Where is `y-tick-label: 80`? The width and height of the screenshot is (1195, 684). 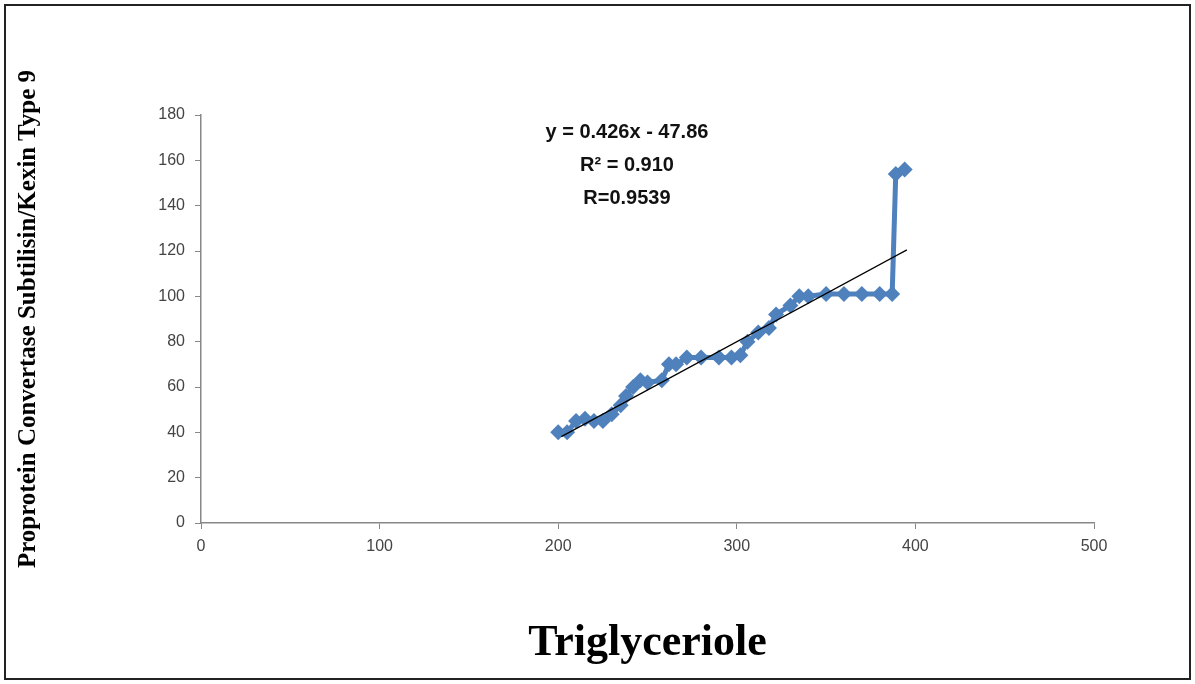
y-tick-label: 80 is located at coordinates (176, 341).